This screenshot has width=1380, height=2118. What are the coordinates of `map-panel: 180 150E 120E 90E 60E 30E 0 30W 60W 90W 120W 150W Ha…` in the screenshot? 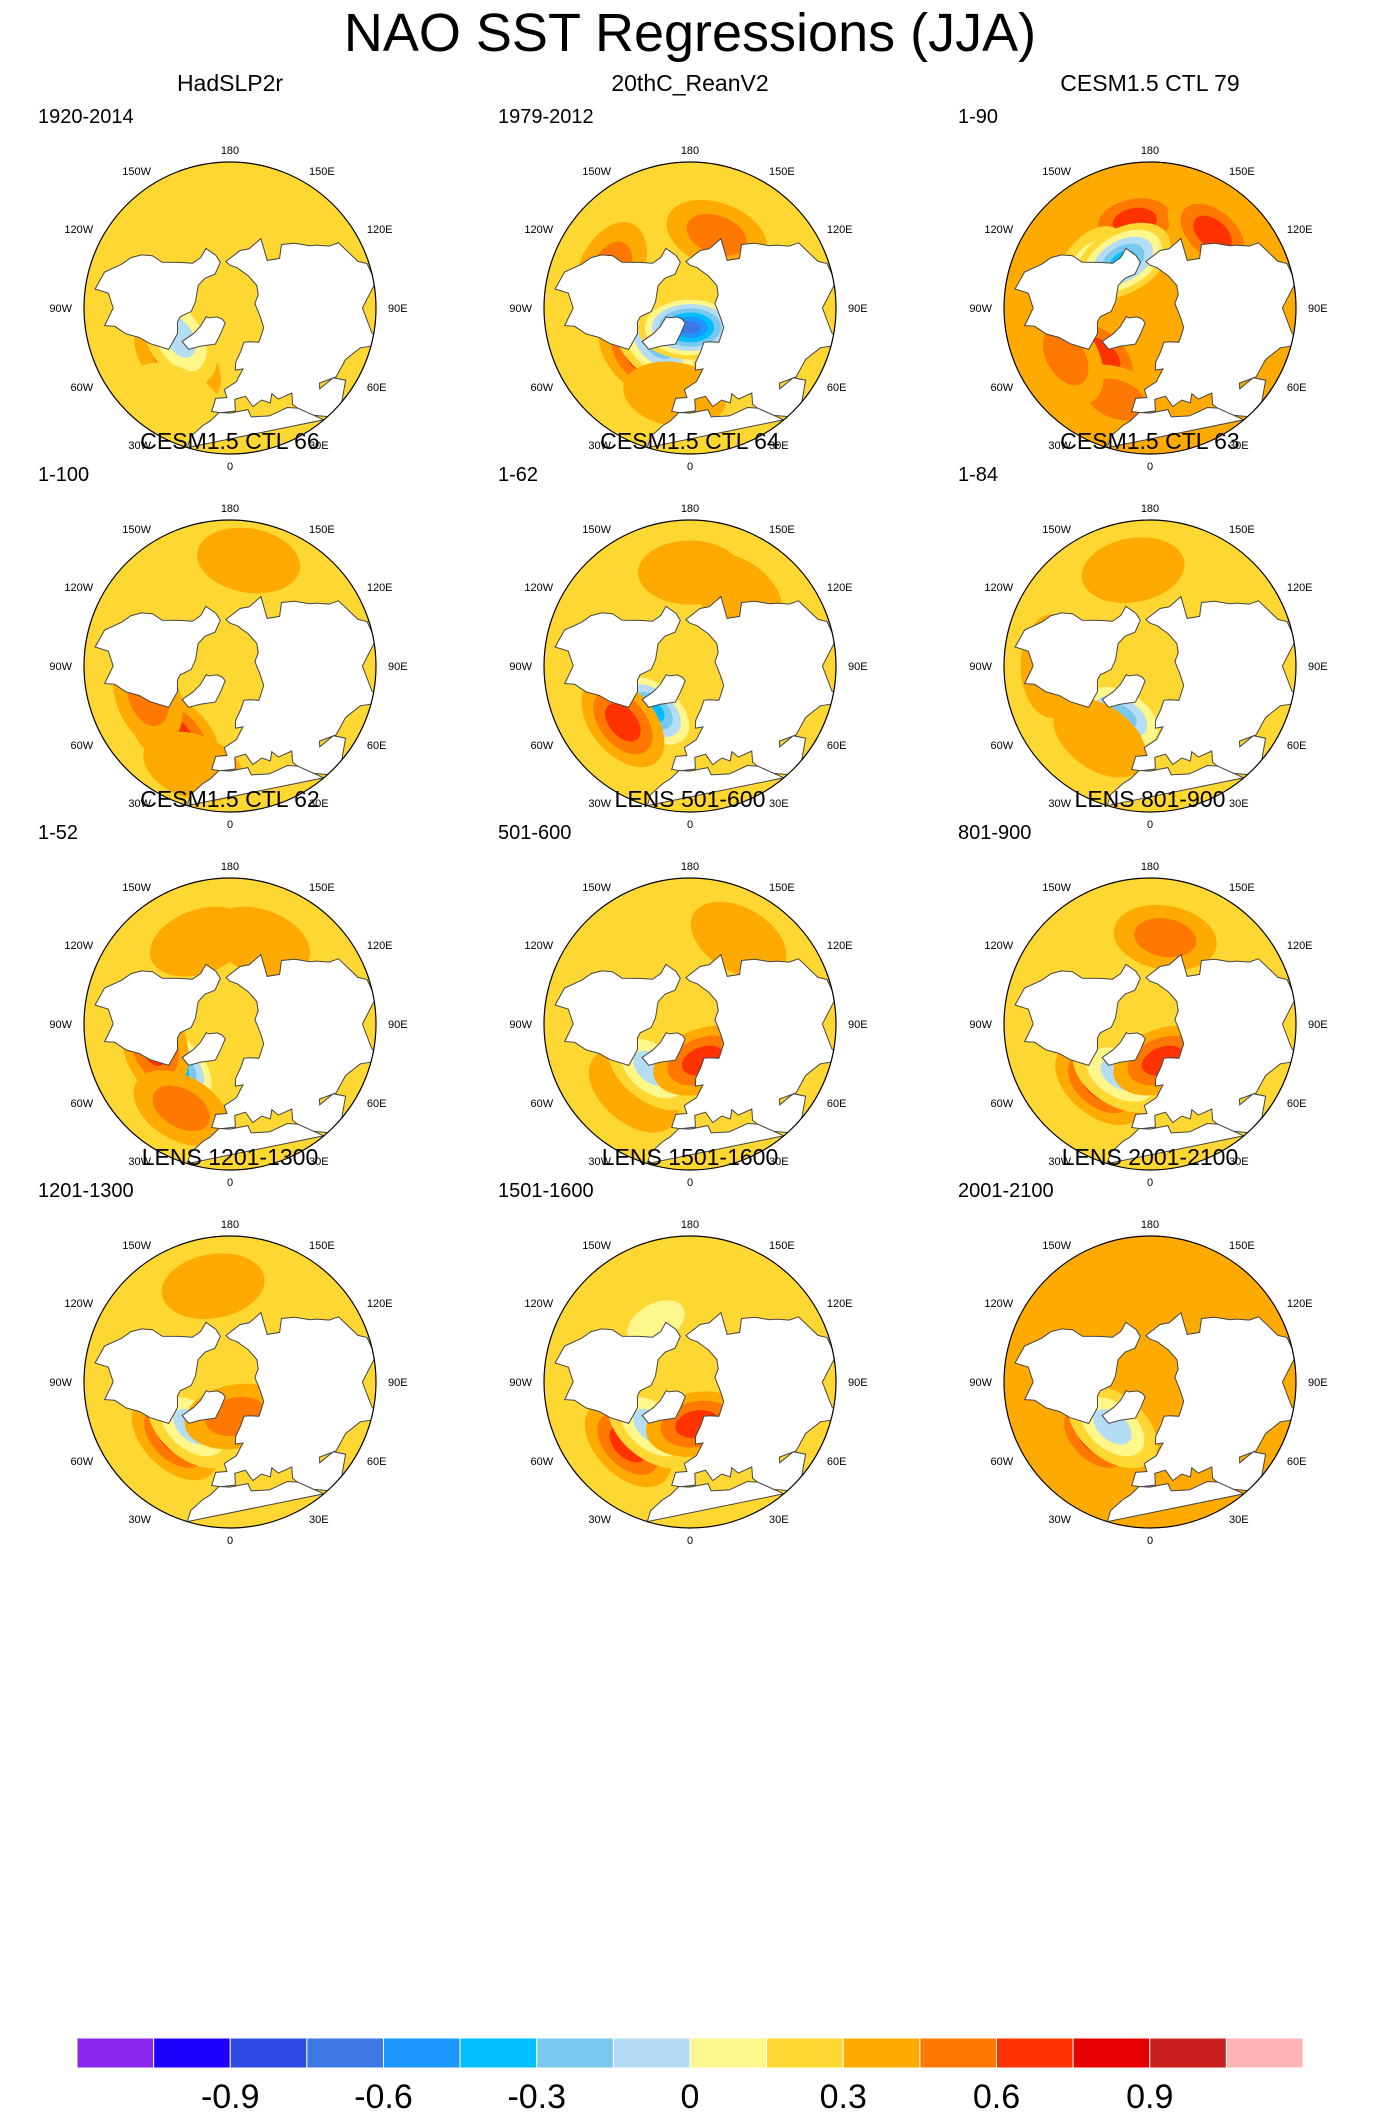 It's located at (230, 308).